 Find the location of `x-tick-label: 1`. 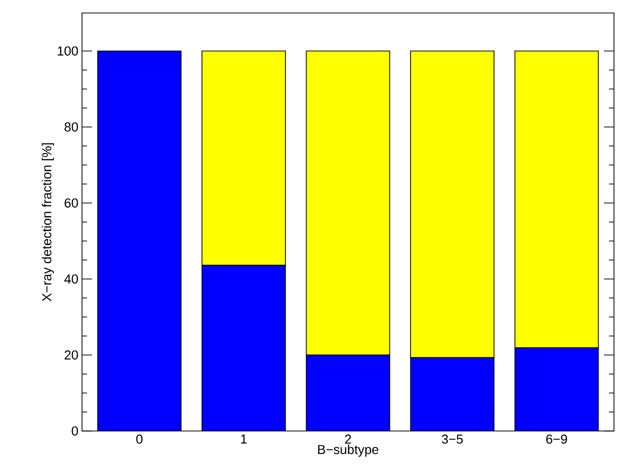

x-tick-label: 1 is located at coordinates (244, 439).